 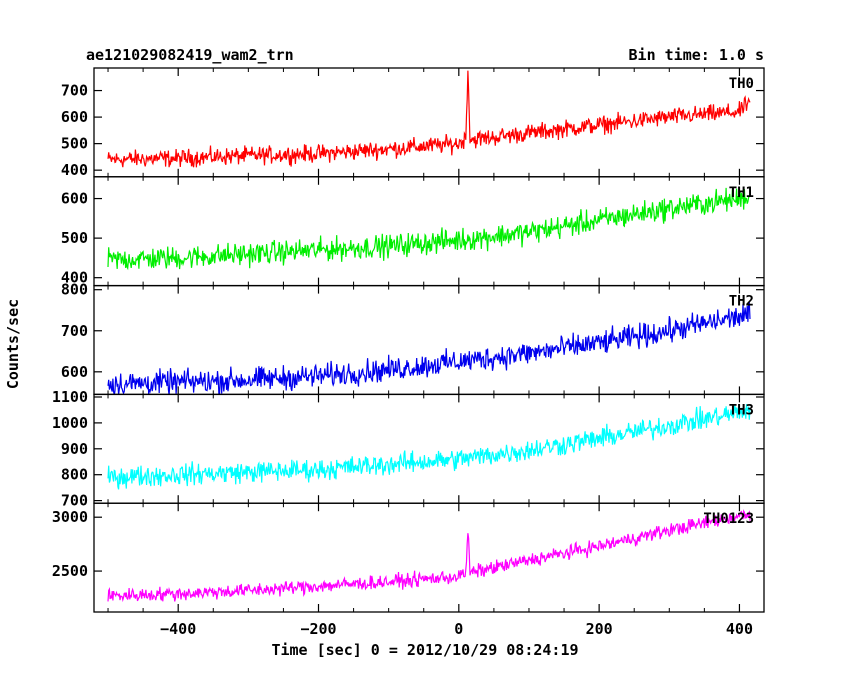 I want to click on panel-label-th0123: TH0123, so click(x=728, y=519).